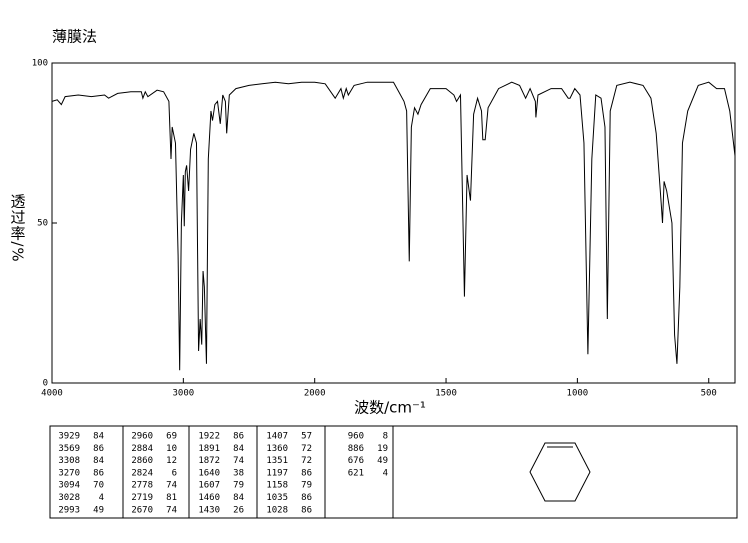 The height and width of the screenshot is (543, 748). What do you see at coordinates (69, 449) in the screenshot?
I see `peak-wavenumber: 3569` at bounding box center [69, 449].